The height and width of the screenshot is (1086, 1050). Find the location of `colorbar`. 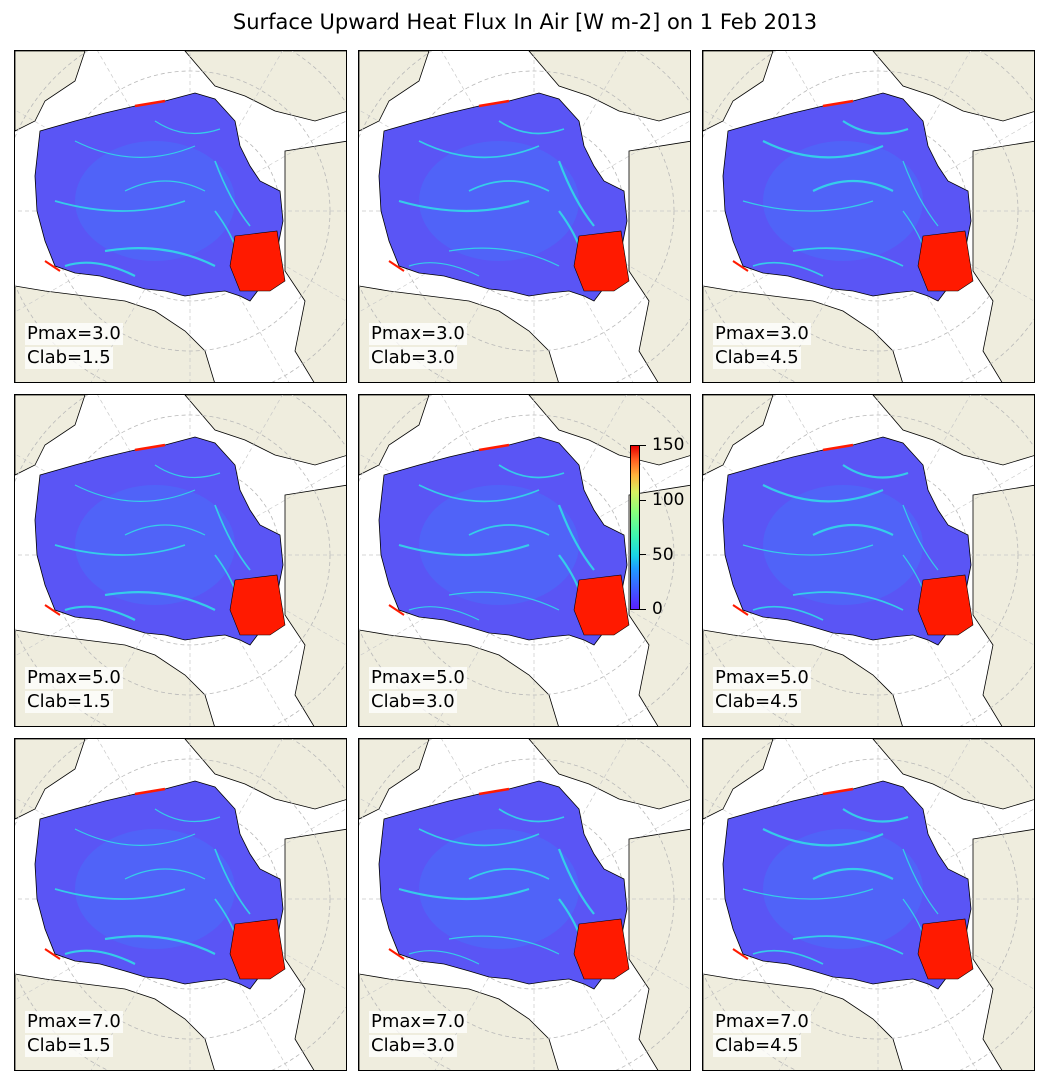

colorbar is located at coordinates (635, 527).